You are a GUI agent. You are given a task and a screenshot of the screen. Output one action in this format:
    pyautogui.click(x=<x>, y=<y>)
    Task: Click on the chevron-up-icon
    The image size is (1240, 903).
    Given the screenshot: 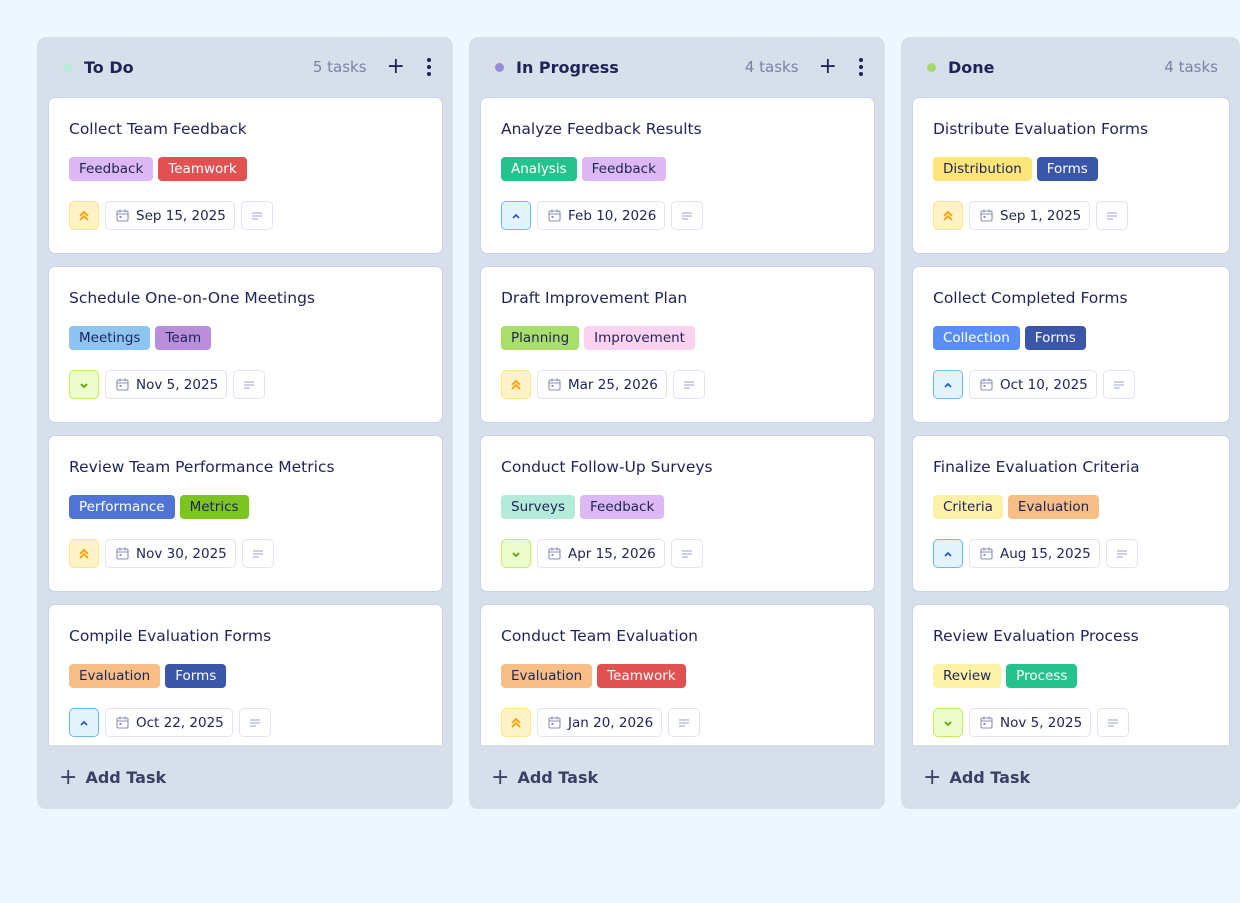 What is the action you would take?
    pyautogui.click(x=948, y=385)
    